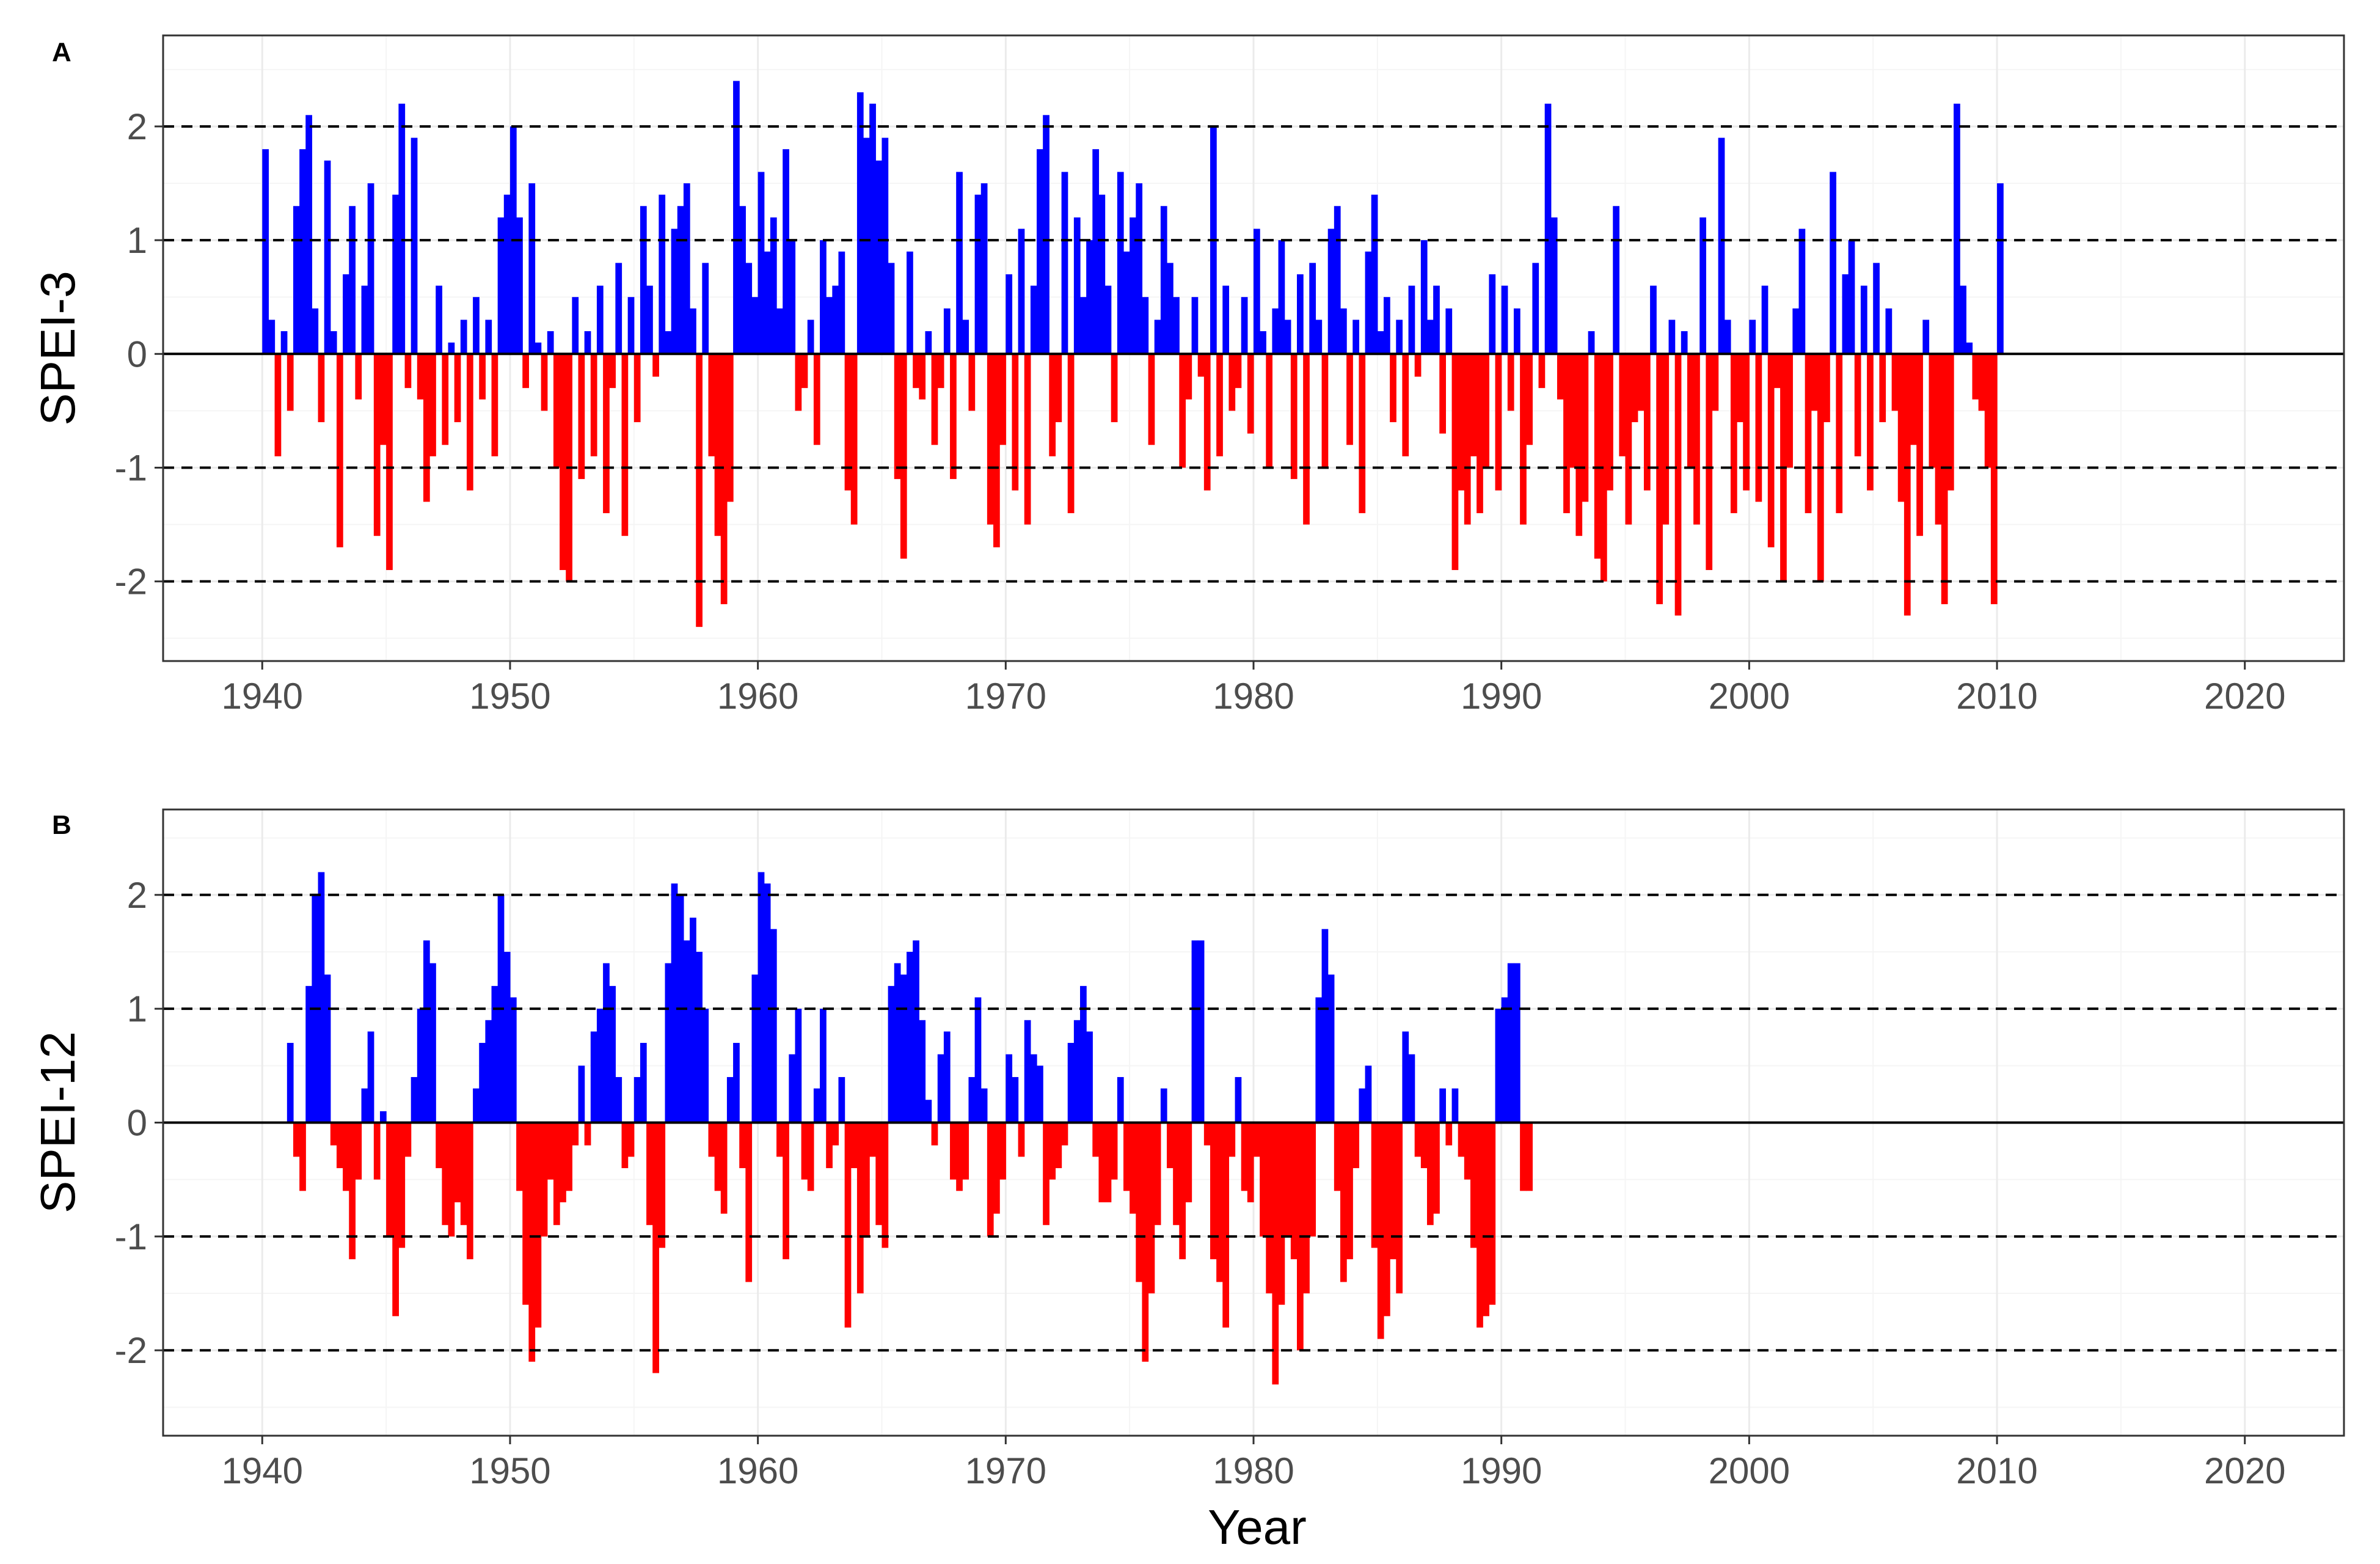 The width and height of the screenshot is (2380, 1564). What do you see at coordinates (137, 1008) in the screenshot?
I see `y-tick-label: 1` at bounding box center [137, 1008].